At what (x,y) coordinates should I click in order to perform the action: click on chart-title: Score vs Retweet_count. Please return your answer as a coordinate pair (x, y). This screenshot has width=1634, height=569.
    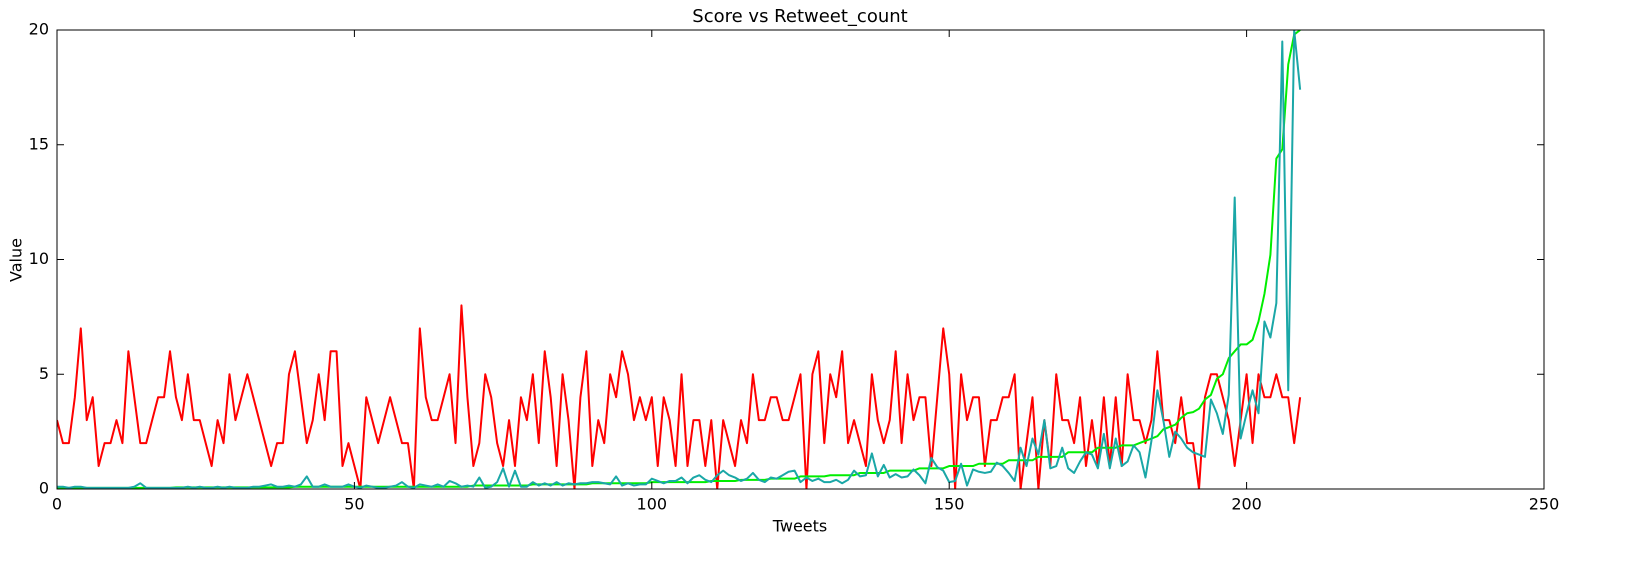
    Looking at the image, I should click on (799, 16).